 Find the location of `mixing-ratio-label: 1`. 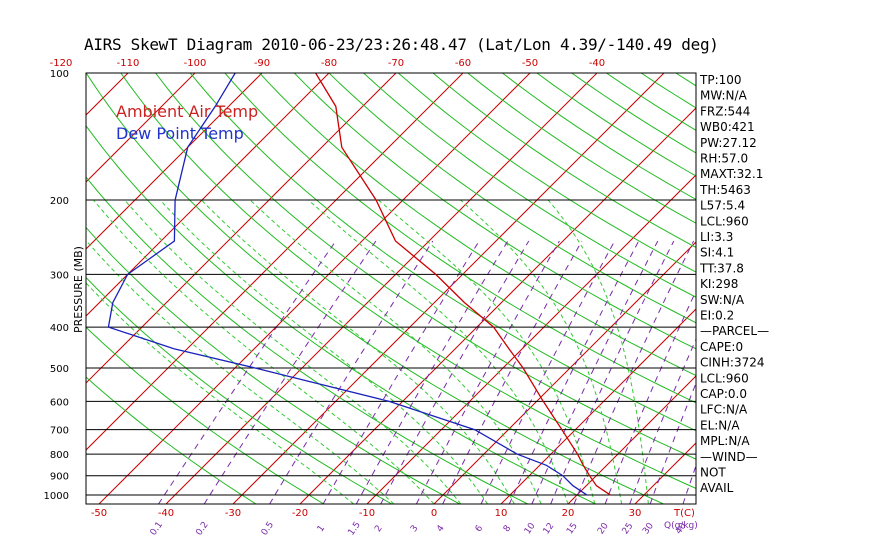

mixing-ratio-label: 1 is located at coordinates (321, 529).